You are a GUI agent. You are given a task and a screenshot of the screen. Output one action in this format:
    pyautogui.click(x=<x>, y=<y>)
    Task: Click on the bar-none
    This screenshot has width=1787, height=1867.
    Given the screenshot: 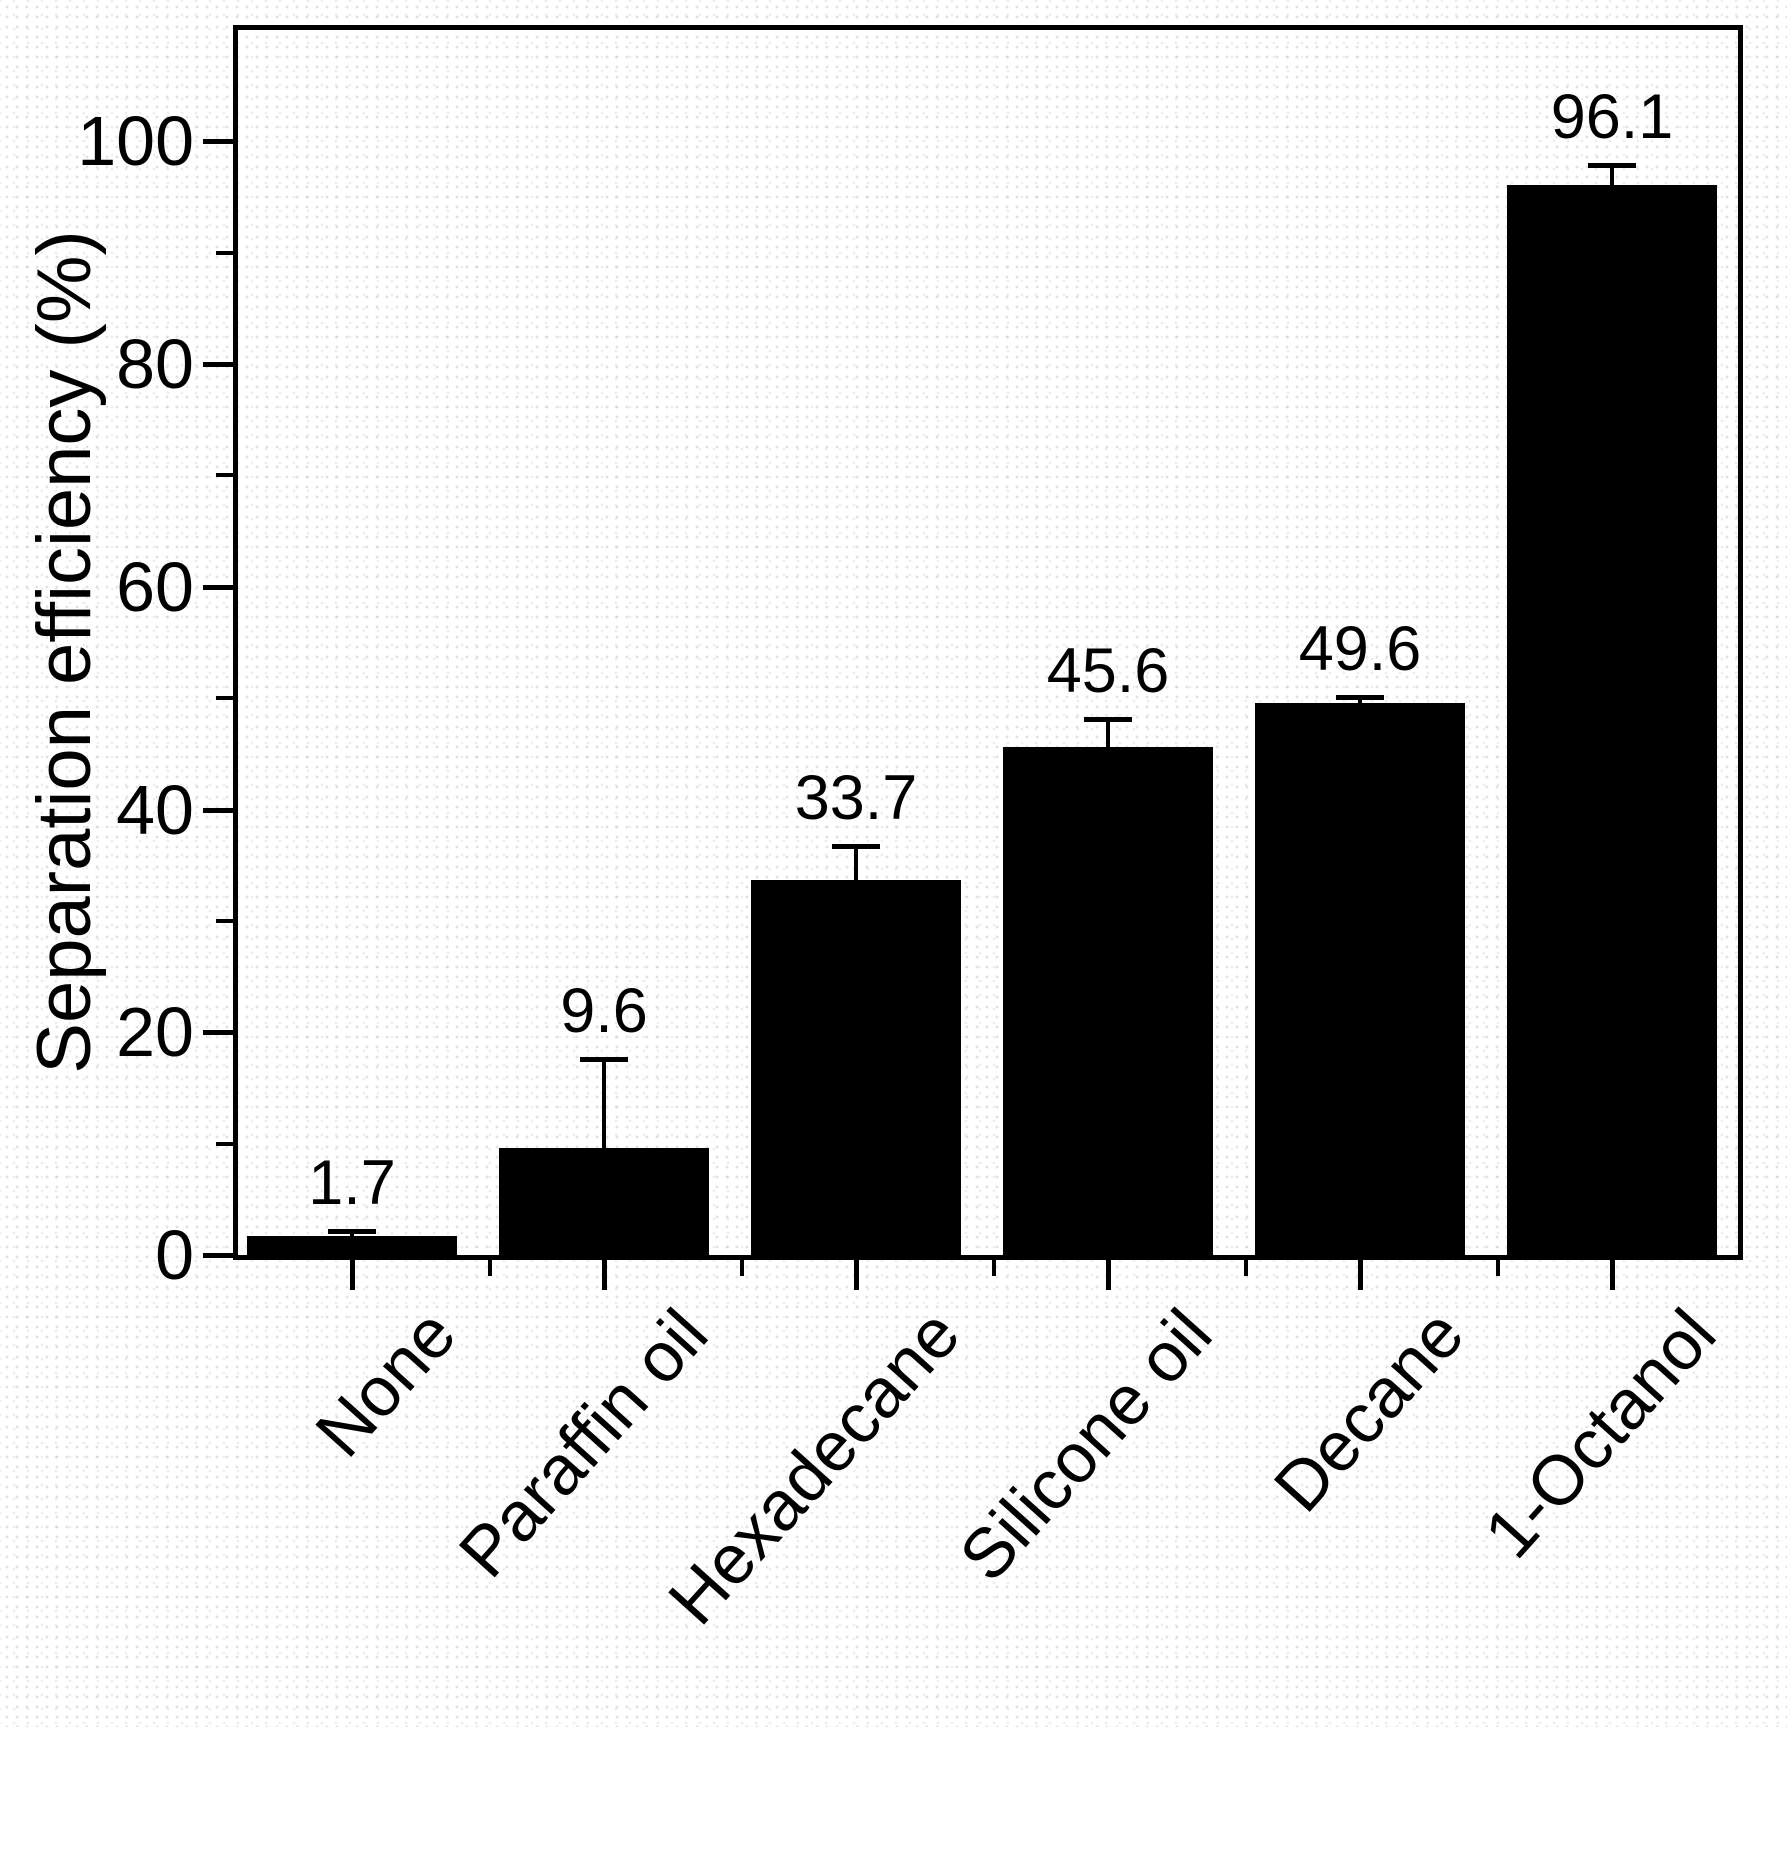 What is the action you would take?
    pyautogui.click(x=352, y=1245)
    